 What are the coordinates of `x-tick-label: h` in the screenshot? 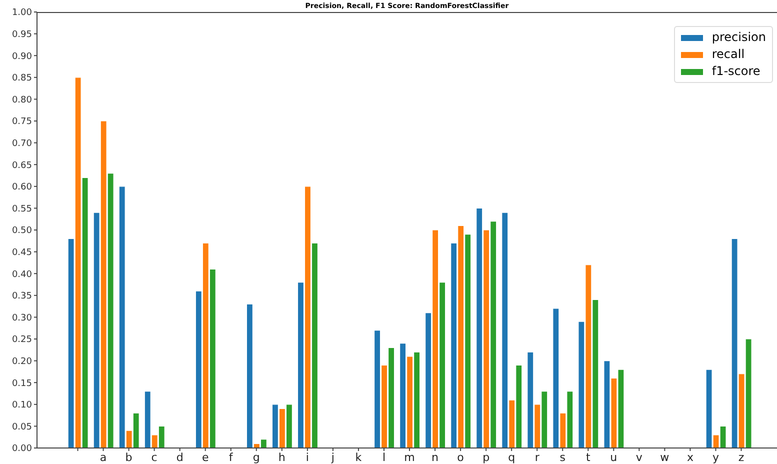 It's located at (282, 457).